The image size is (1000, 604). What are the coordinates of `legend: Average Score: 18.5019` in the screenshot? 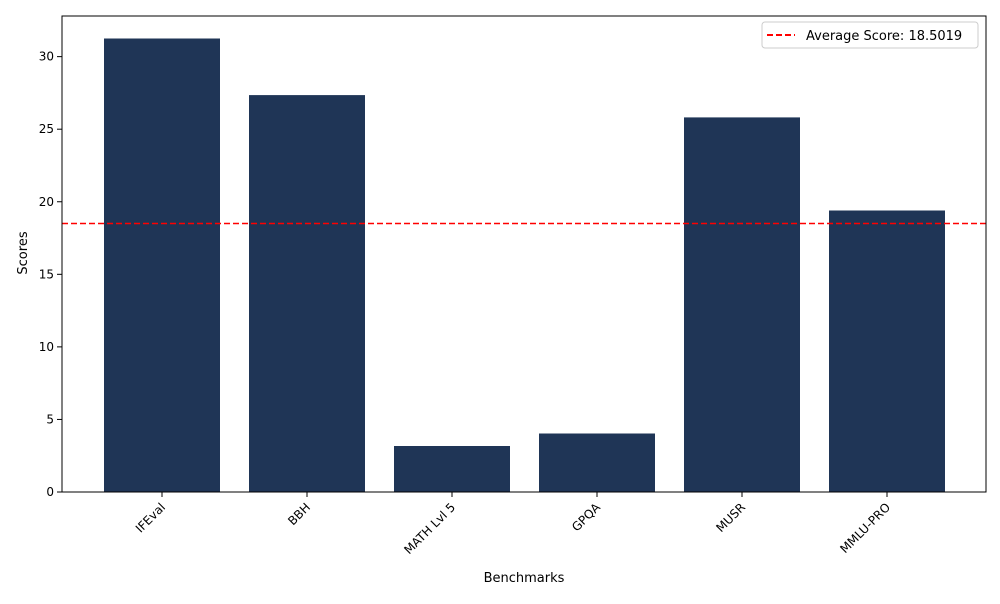 It's located at (870, 35).